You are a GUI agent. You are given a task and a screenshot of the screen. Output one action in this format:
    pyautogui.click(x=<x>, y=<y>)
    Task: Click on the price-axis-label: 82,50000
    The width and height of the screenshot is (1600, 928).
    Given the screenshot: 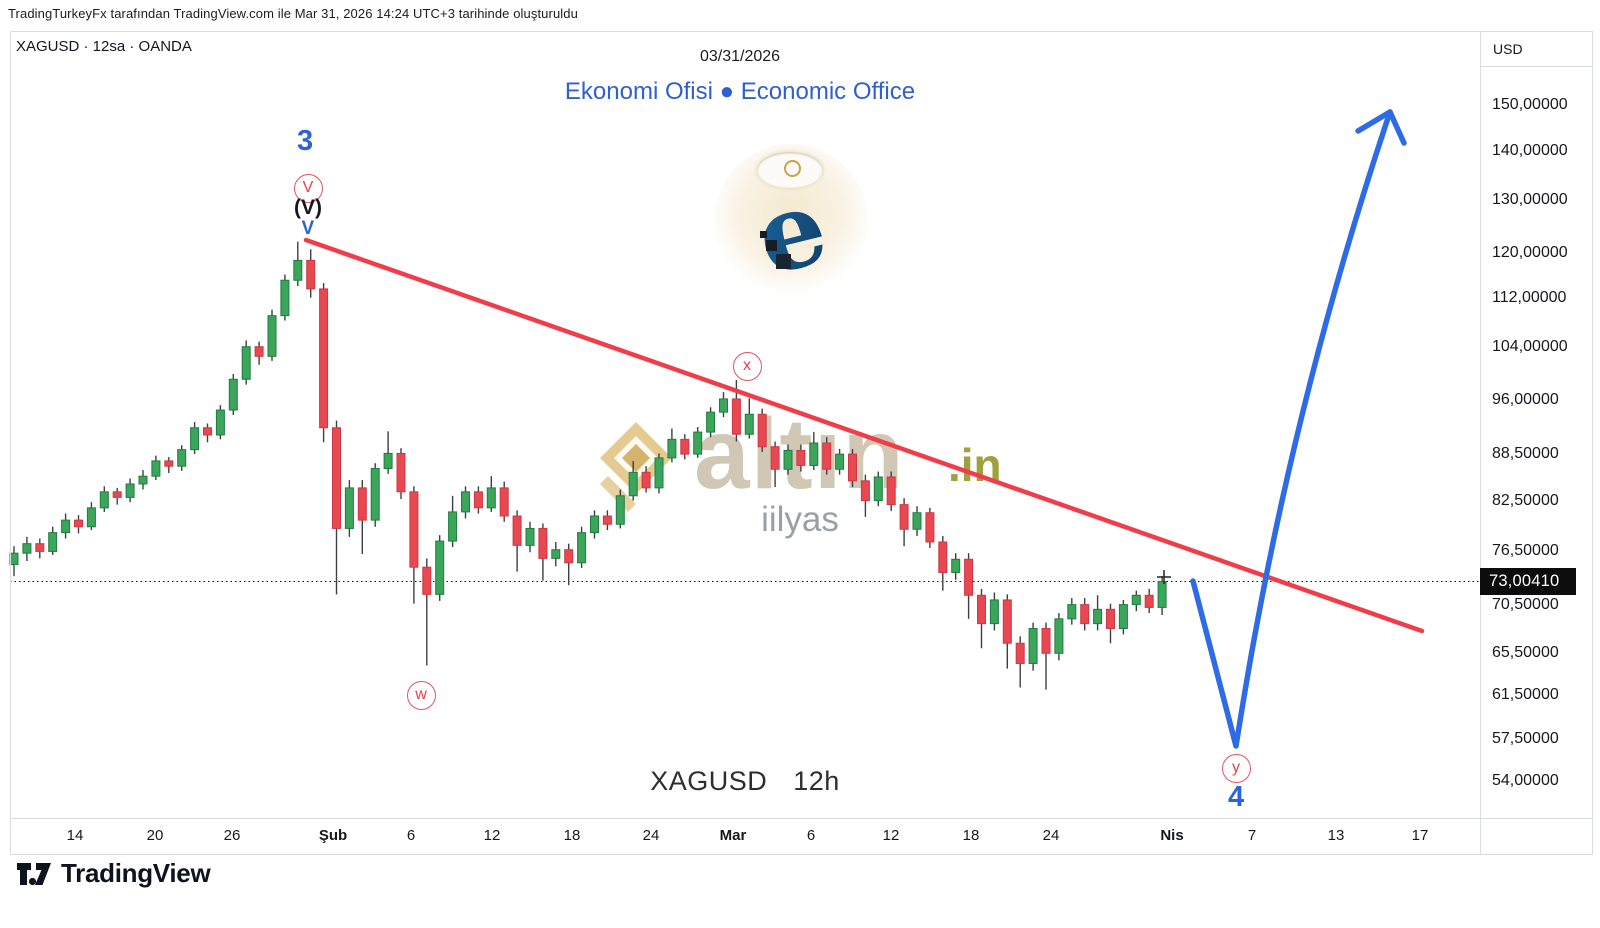 What is the action you would take?
    pyautogui.click(x=1525, y=500)
    